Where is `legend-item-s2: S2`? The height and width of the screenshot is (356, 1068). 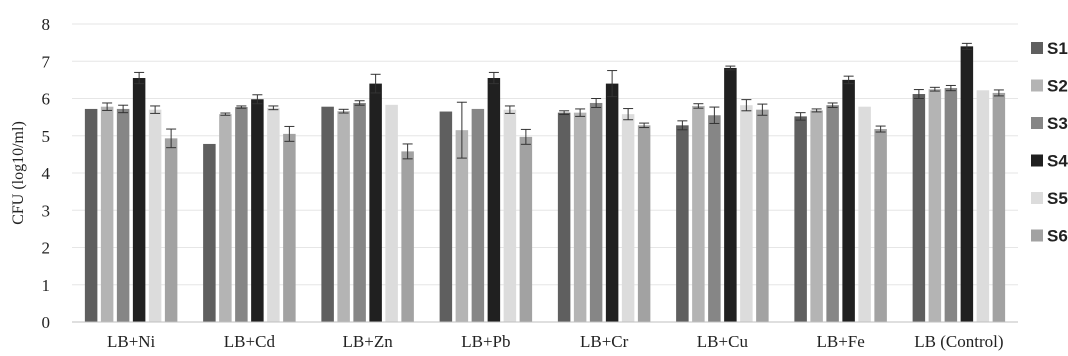
legend-item-s2: S2 is located at coordinates (1049, 86).